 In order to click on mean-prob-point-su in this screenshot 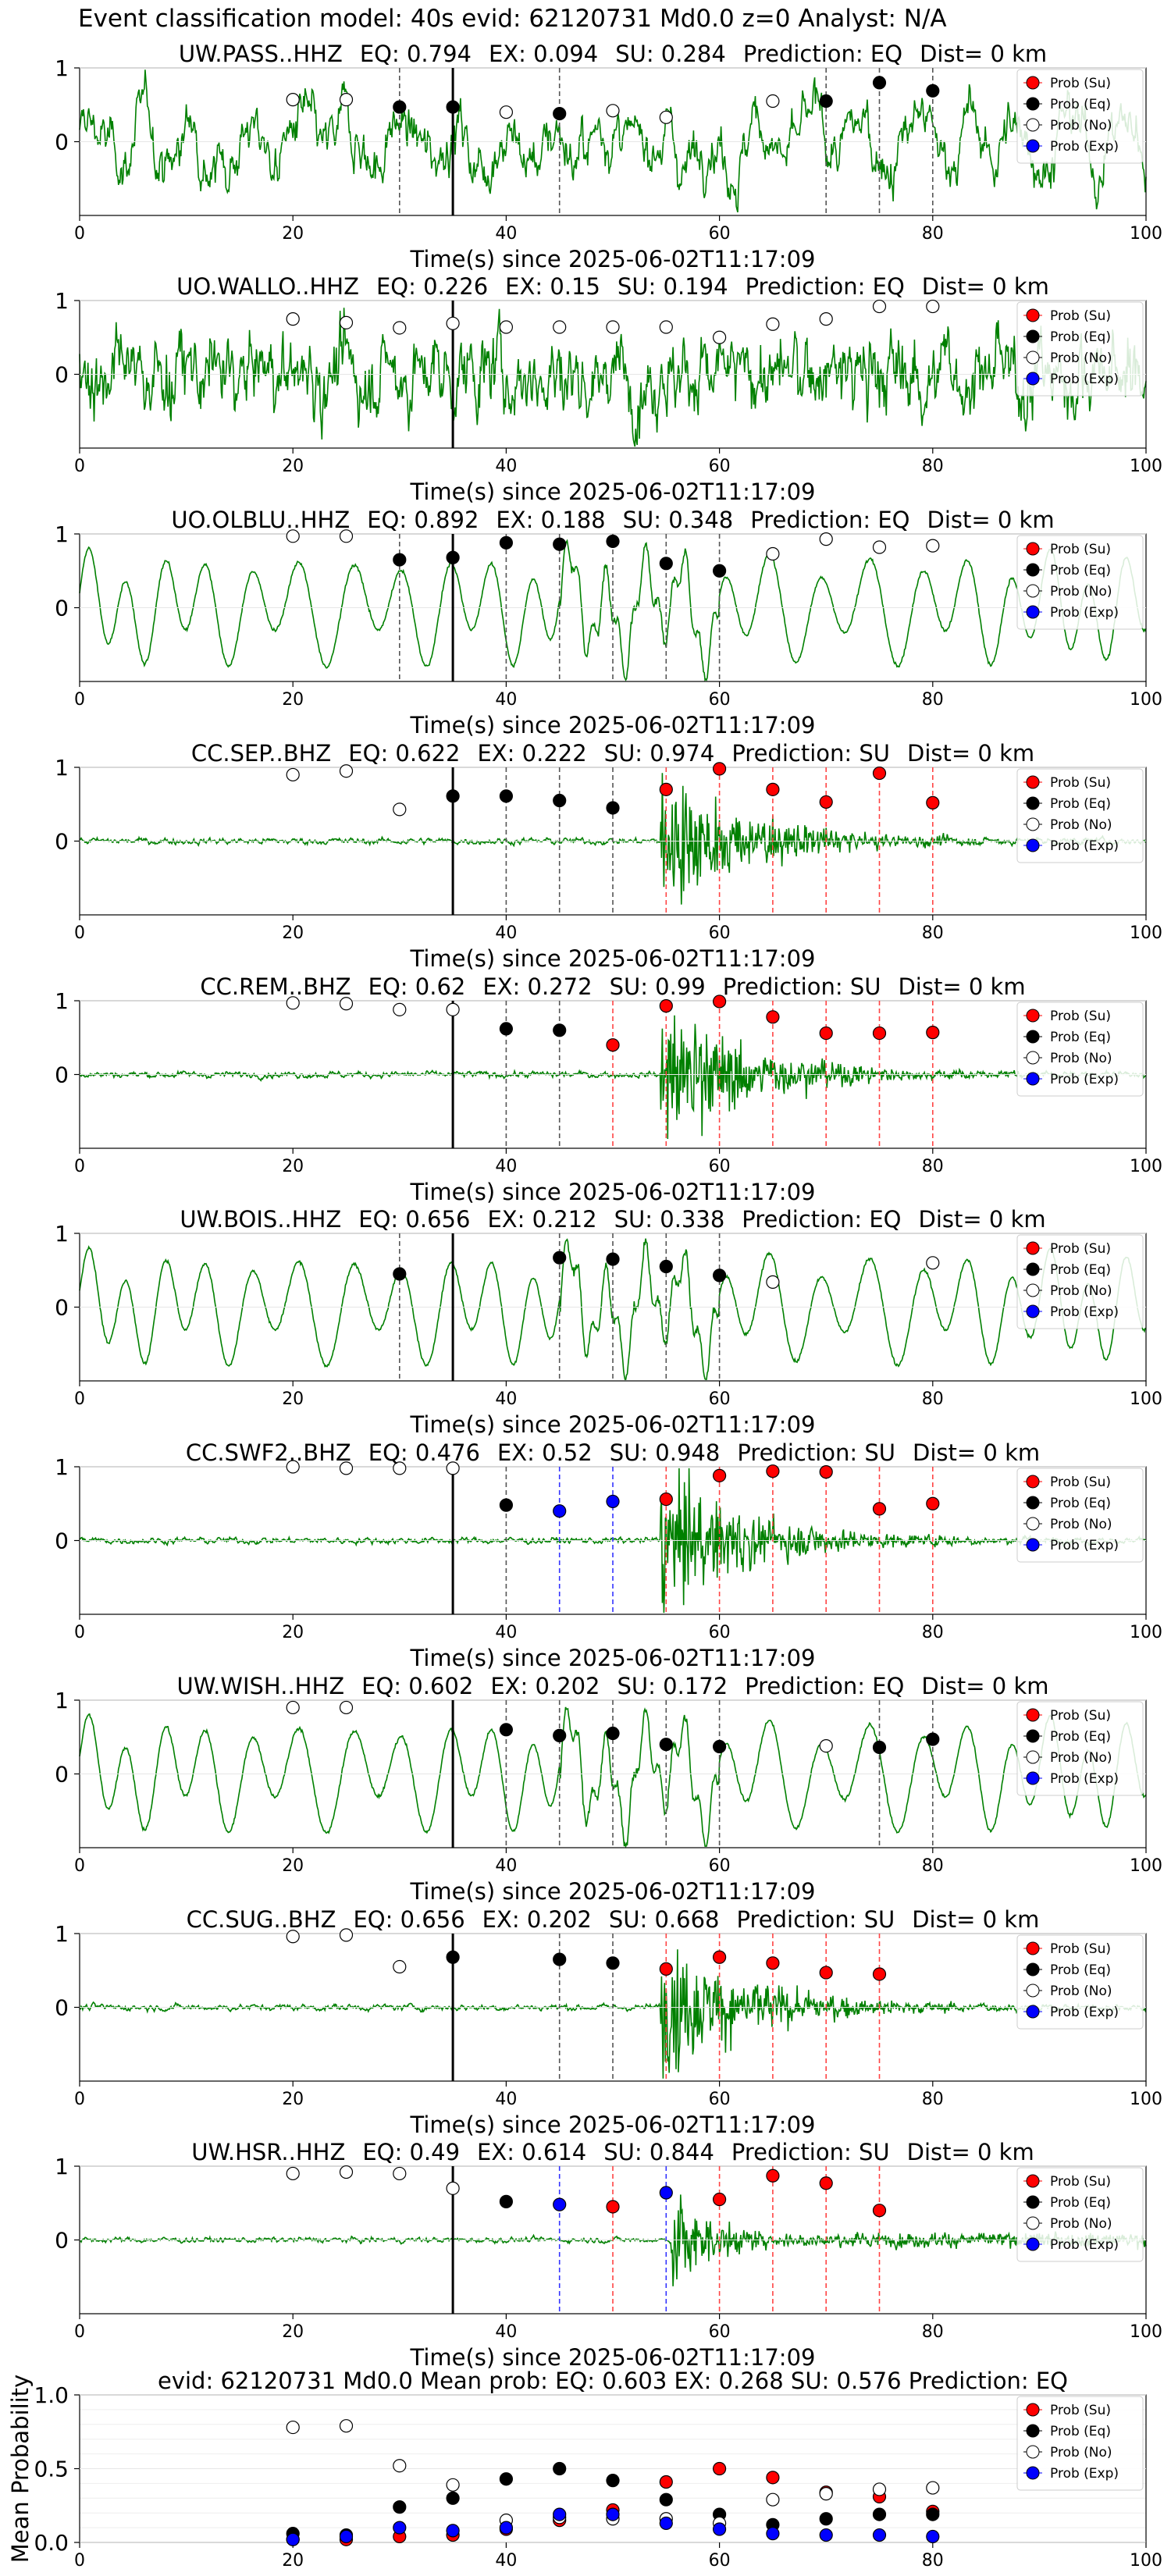, I will do `click(719, 2468)`.